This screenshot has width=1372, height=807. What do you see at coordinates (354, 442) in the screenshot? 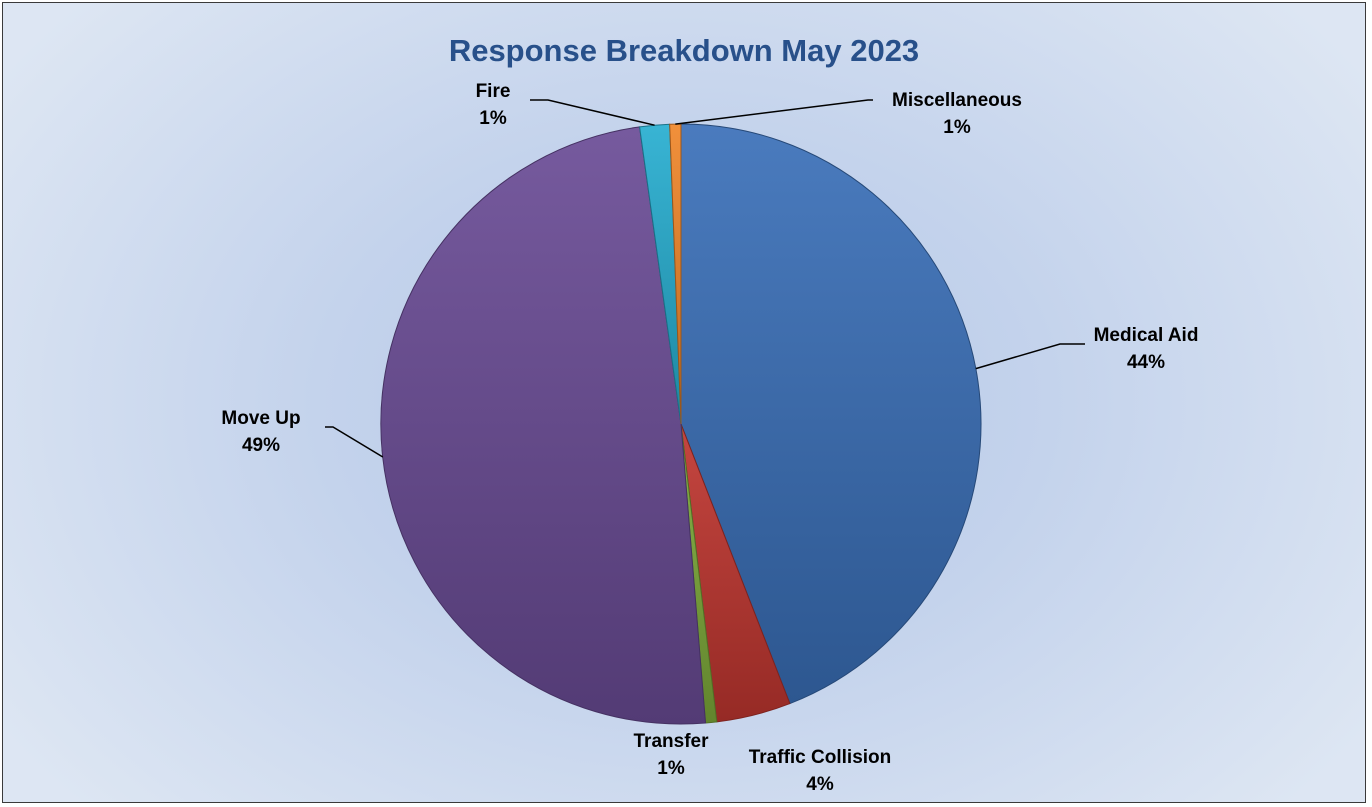
I see `leader-line-move-up` at bounding box center [354, 442].